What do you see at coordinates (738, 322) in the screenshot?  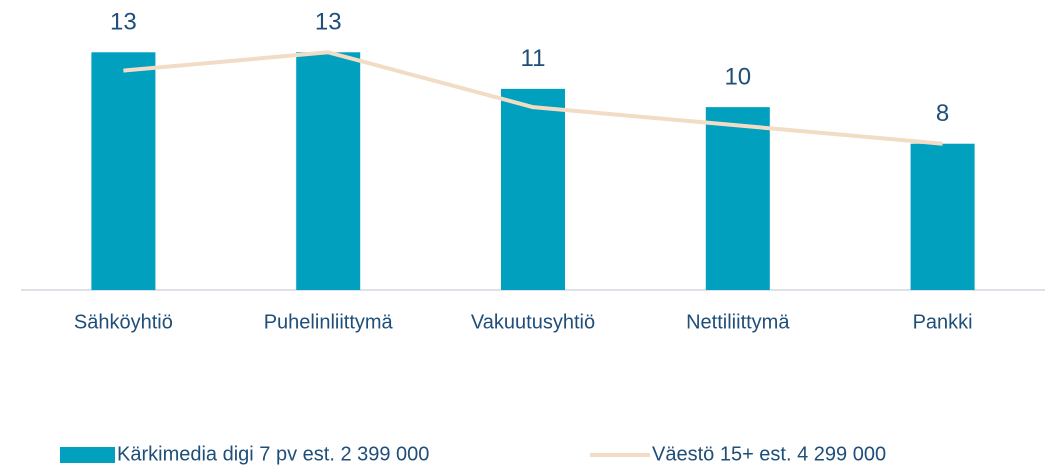 I see `x-tick-label: Nettiliittymä` at bounding box center [738, 322].